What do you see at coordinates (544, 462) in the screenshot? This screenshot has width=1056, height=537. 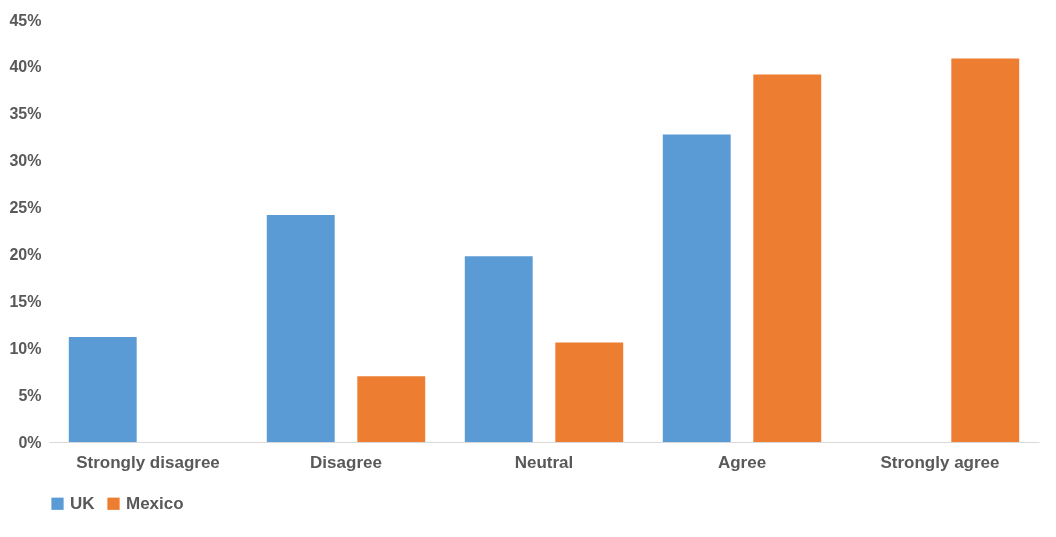 I see `x-tick-label: Neutral` at bounding box center [544, 462].